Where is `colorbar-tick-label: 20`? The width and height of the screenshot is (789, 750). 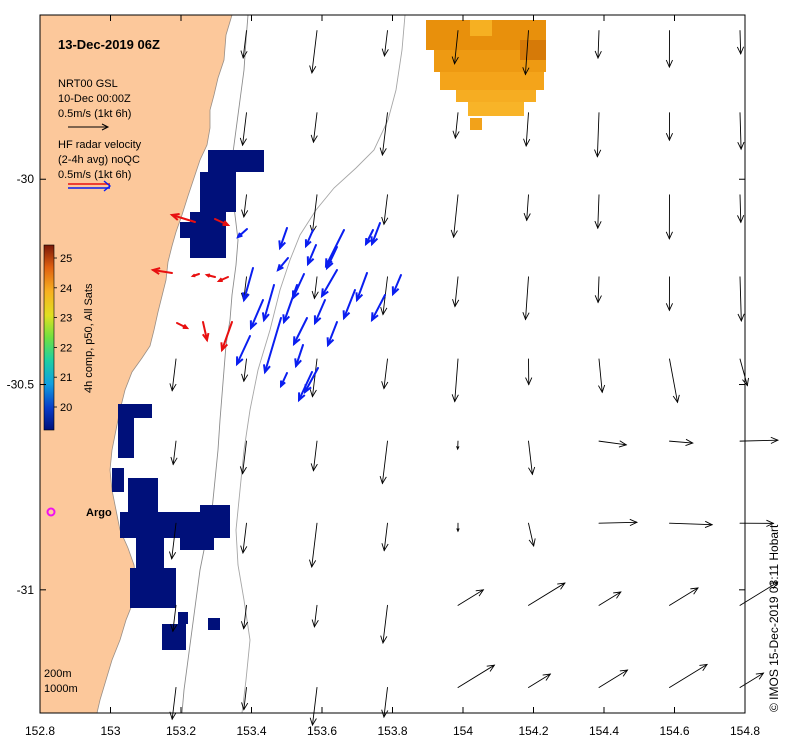
colorbar-tick-label: 20 is located at coordinates (66, 408).